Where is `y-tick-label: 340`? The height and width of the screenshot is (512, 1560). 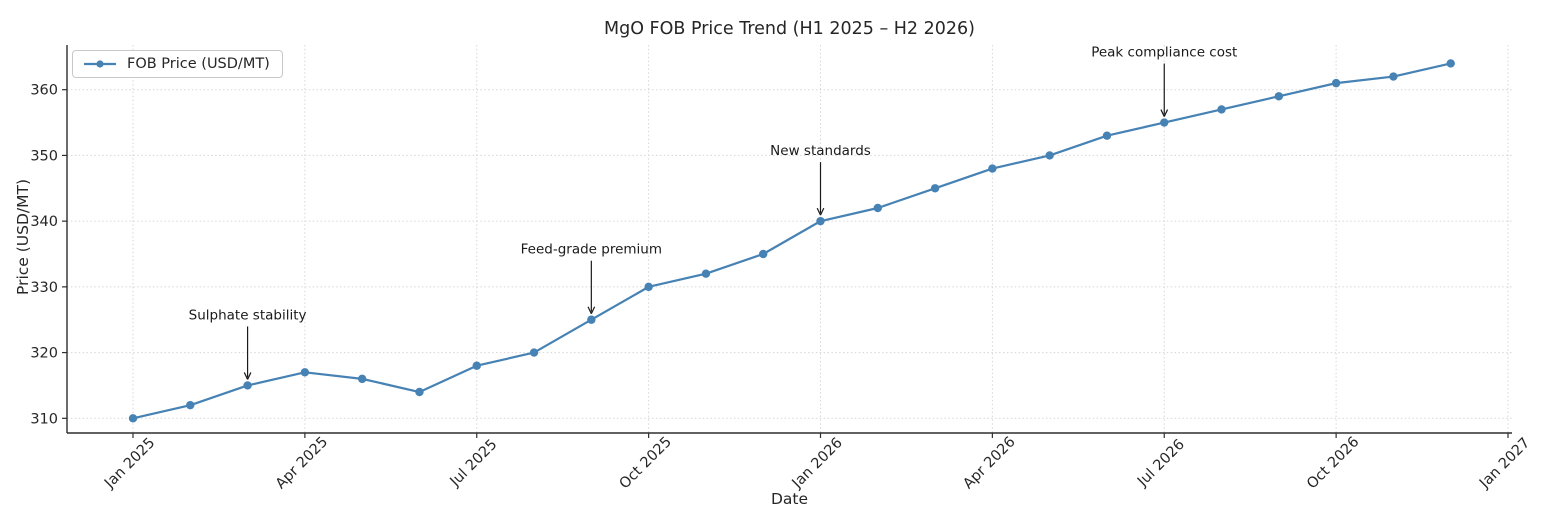 y-tick-label: 340 is located at coordinates (44, 222).